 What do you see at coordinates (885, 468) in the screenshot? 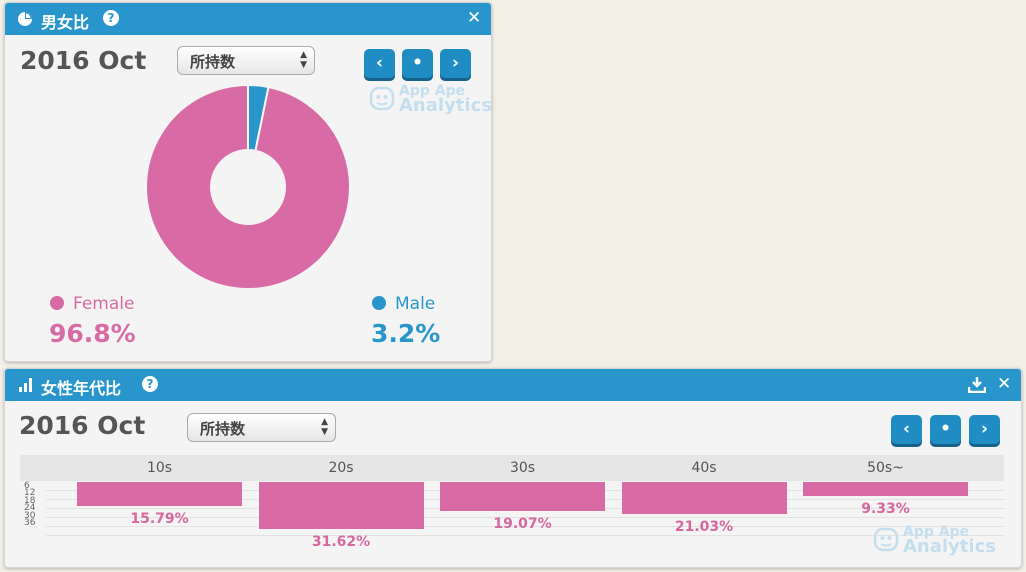
I see `category-label: 50s~` at bounding box center [885, 468].